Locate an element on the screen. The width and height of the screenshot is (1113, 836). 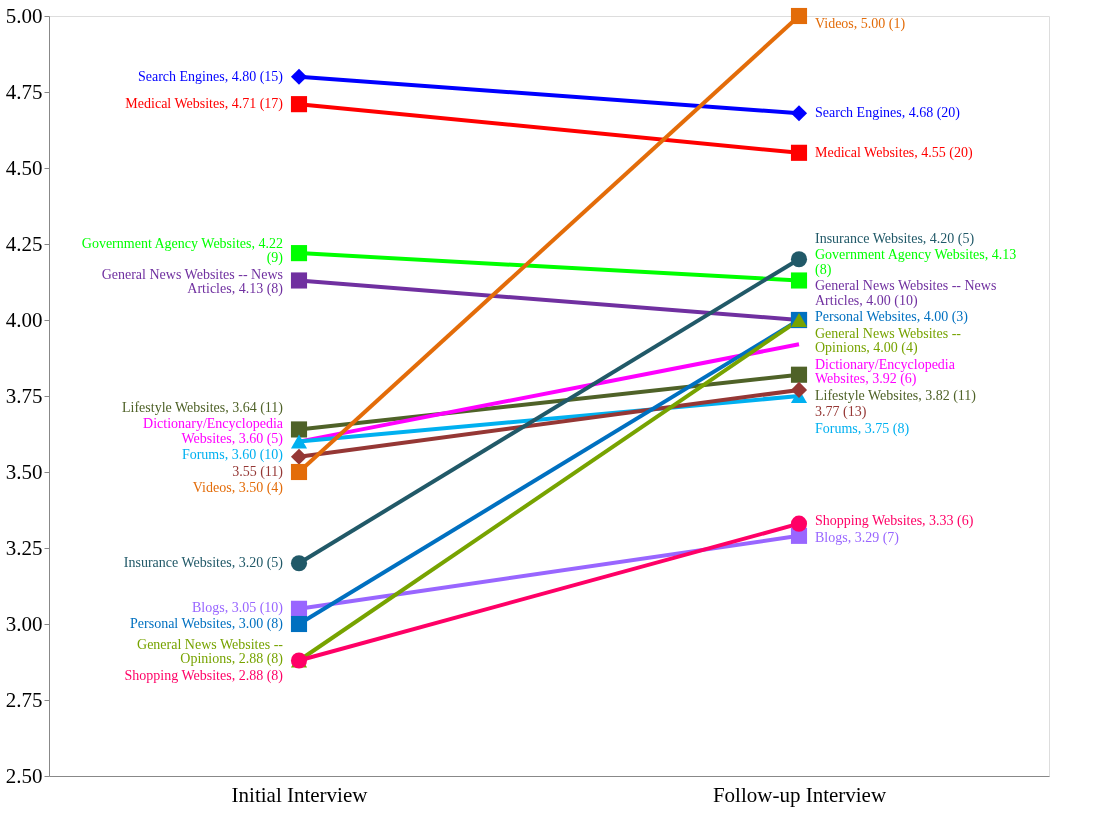
data-label: General News Websites -- News Articles, 4.00 (10) is located at coordinates (906, 293).